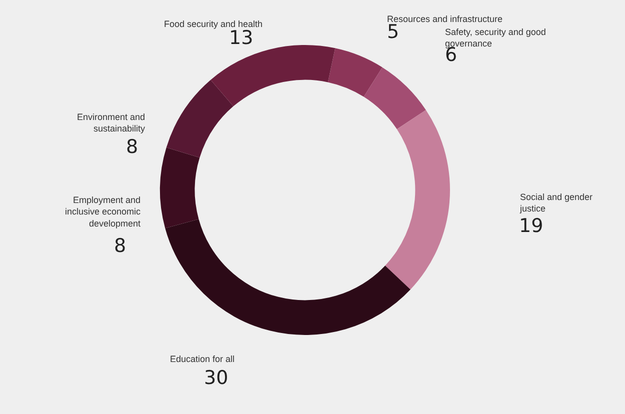 The image size is (625, 414). I want to click on data-label: 30, so click(216, 378).